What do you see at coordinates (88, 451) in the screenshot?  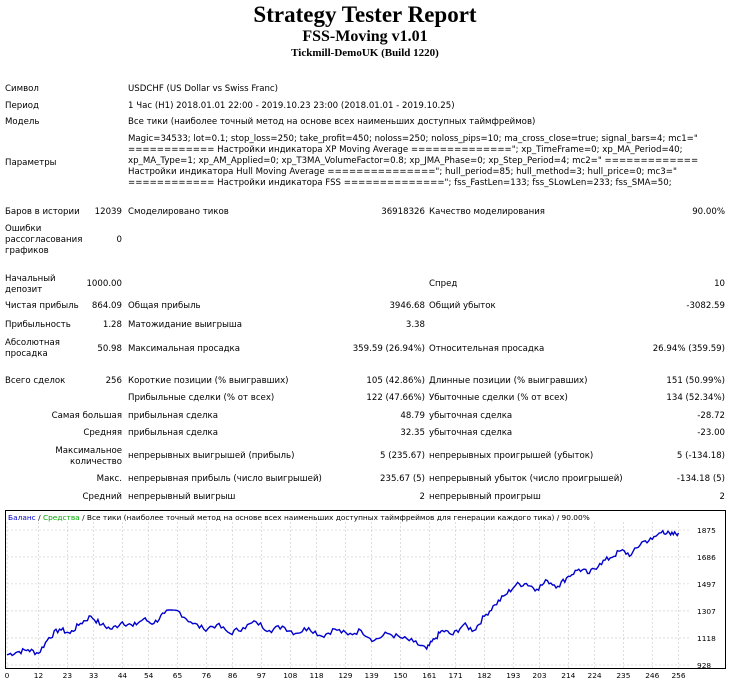 I see `max-count-label: Максимальное` at bounding box center [88, 451].